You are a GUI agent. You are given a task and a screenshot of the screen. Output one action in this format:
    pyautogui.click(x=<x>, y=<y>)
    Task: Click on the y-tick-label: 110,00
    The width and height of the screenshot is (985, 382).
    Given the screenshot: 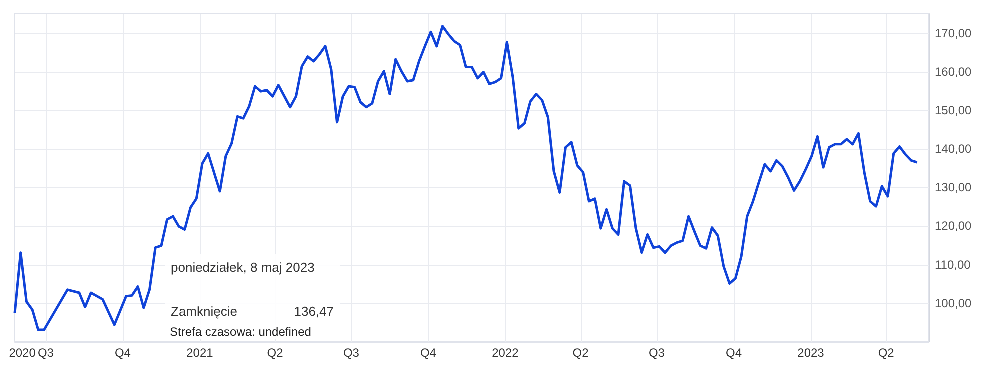 What is the action you would take?
    pyautogui.click(x=953, y=265)
    